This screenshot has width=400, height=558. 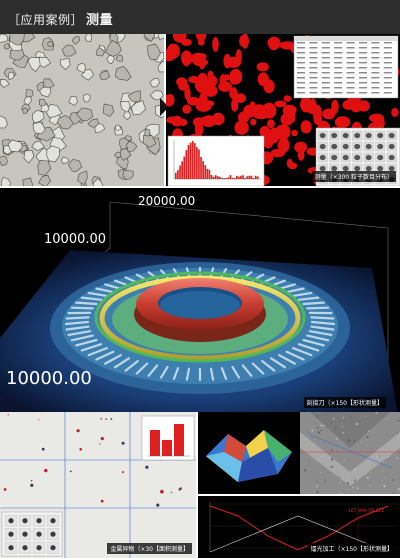 I want to click on laser-profile-graph: 167.999-59.222 镭光加工（×150【形状测量】, so click(x=299, y=527).